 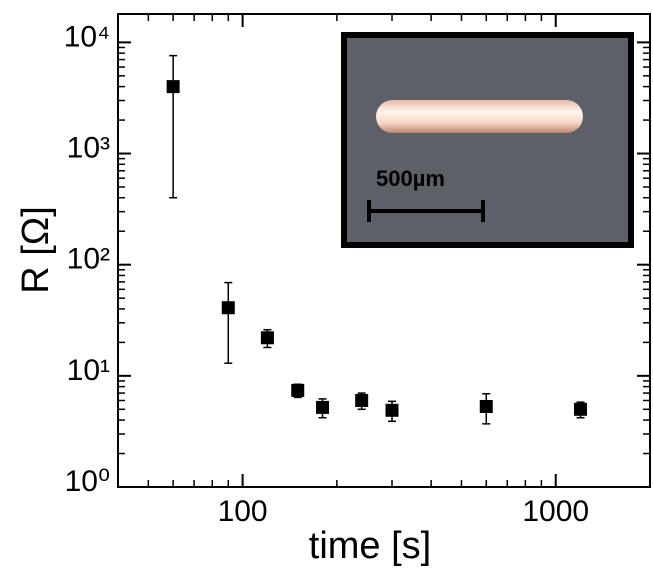 What do you see at coordinates (370, 546) in the screenshot?
I see `x-axis-label: time [s]` at bounding box center [370, 546].